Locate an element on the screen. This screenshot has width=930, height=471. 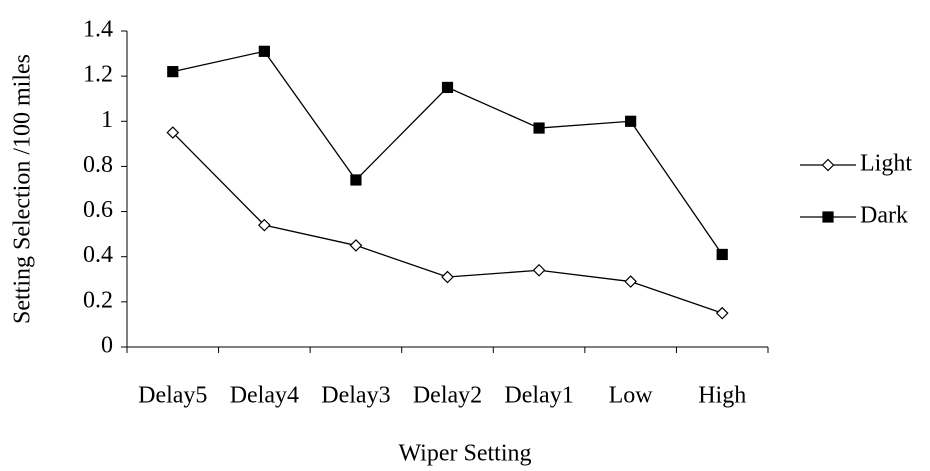
x-axis-label: Wiper Setting is located at coordinates (464, 454).